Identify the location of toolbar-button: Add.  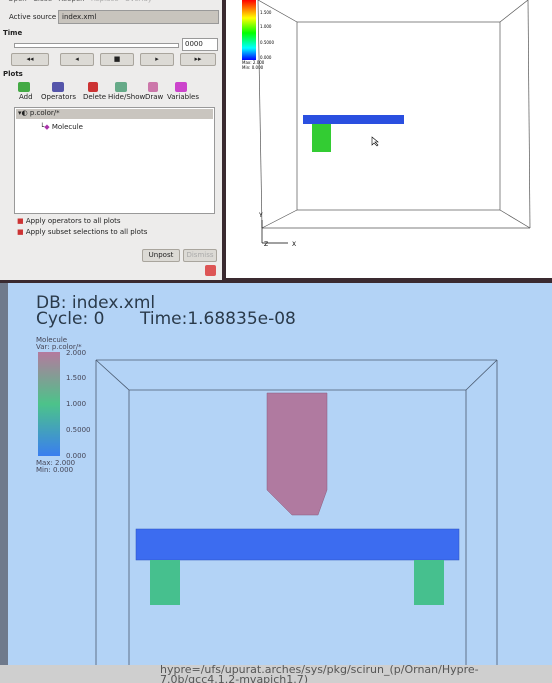
(26, 97).